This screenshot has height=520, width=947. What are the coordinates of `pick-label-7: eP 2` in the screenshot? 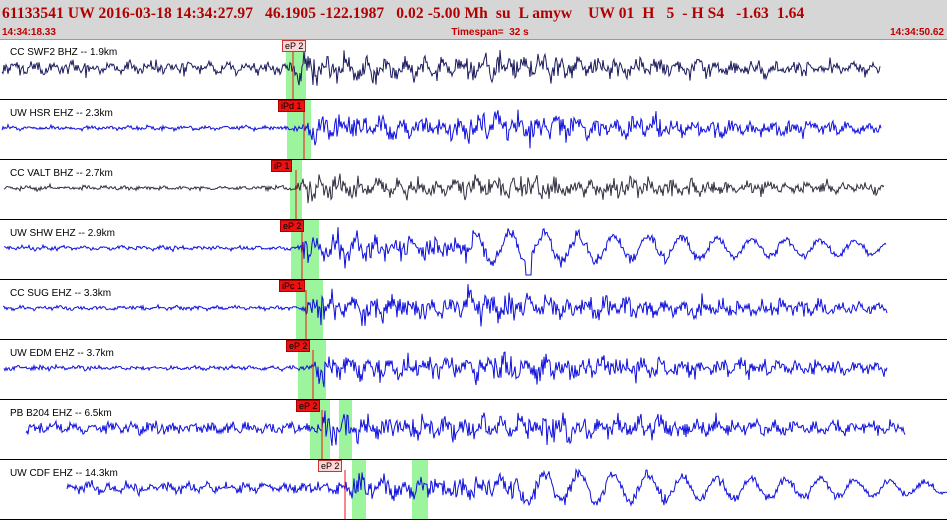 It's located at (330, 466).